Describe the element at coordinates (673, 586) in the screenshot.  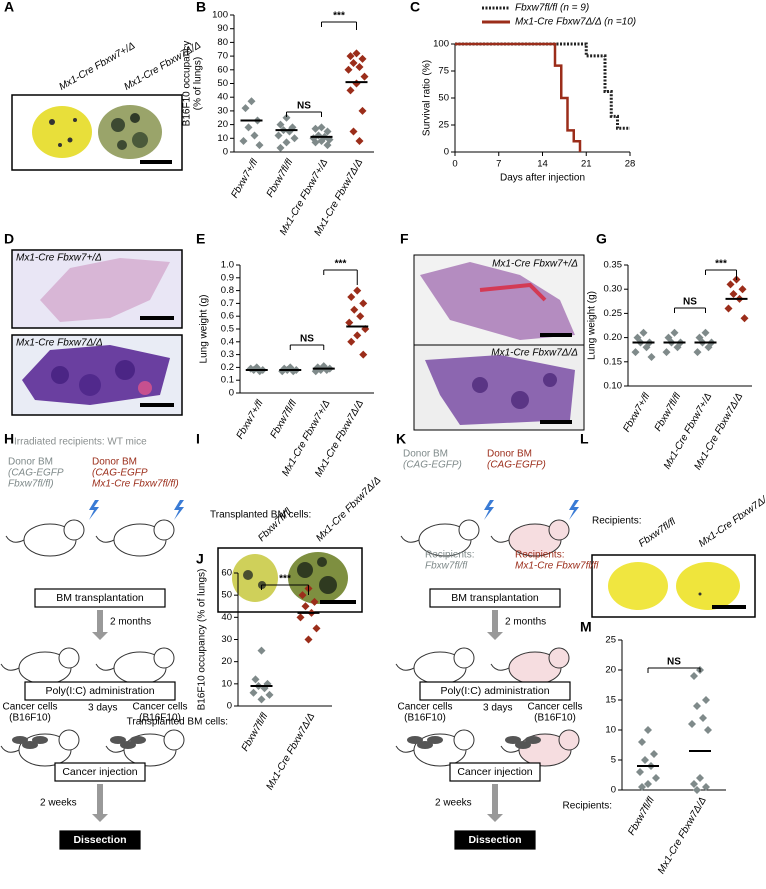
I see `lung-photo-l` at that location.